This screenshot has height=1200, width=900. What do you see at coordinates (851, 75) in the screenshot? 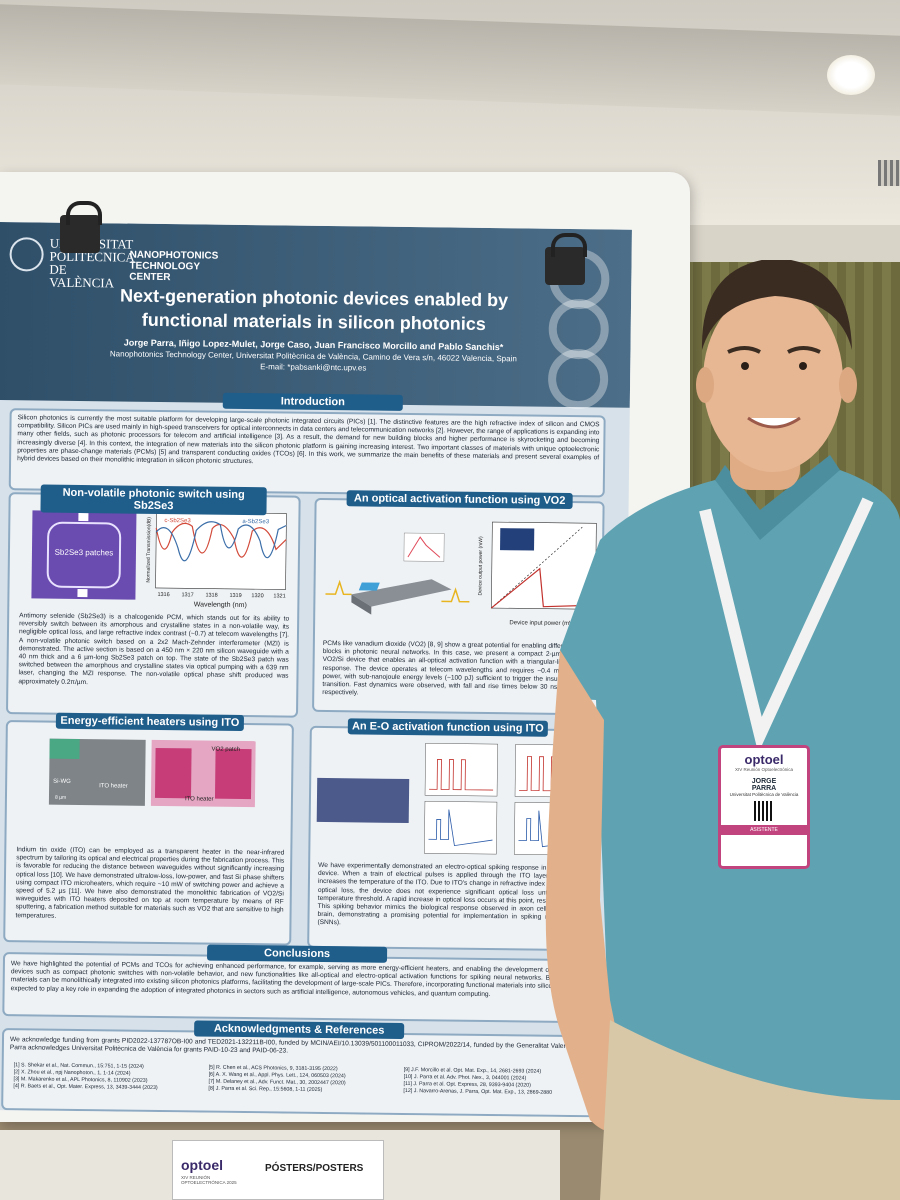
I see `ceiling-light` at bounding box center [851, 75].